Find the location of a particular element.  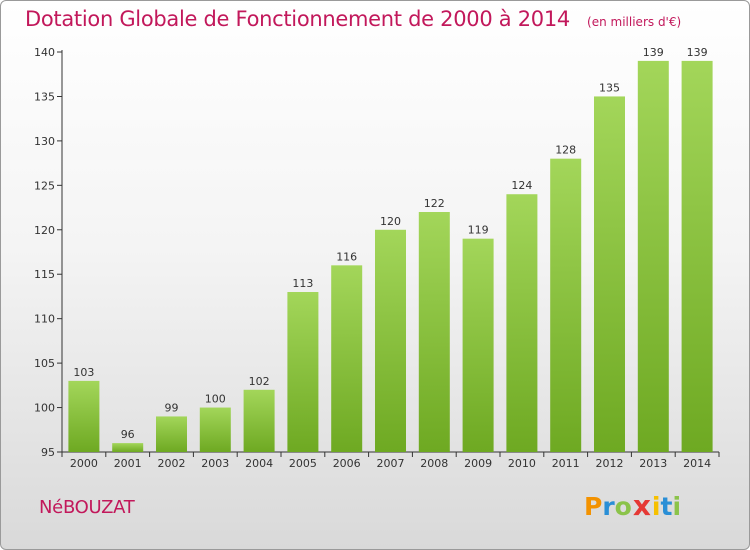

data-label: 122 is located at coordinates (434, 203).